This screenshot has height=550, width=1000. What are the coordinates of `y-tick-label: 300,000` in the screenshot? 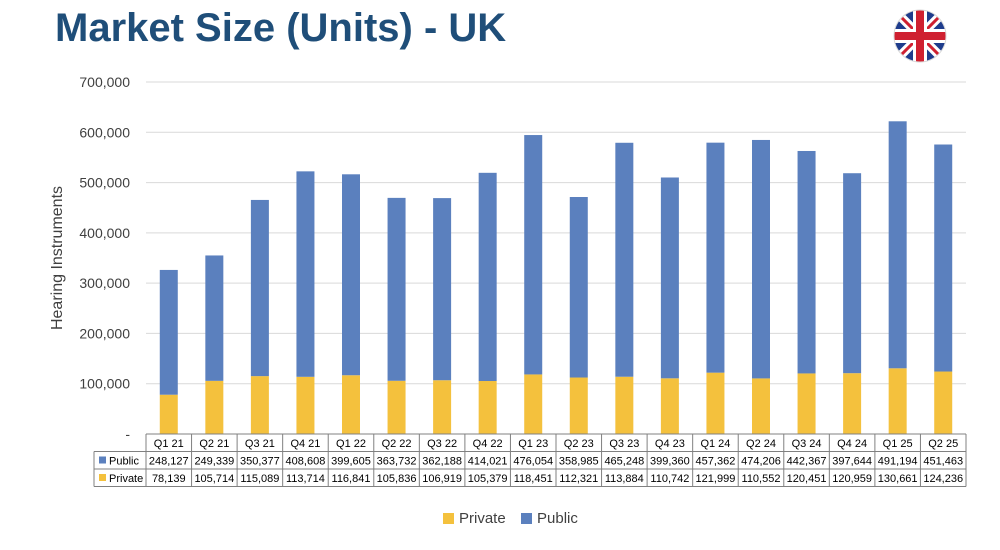 It's located at (104, 283).